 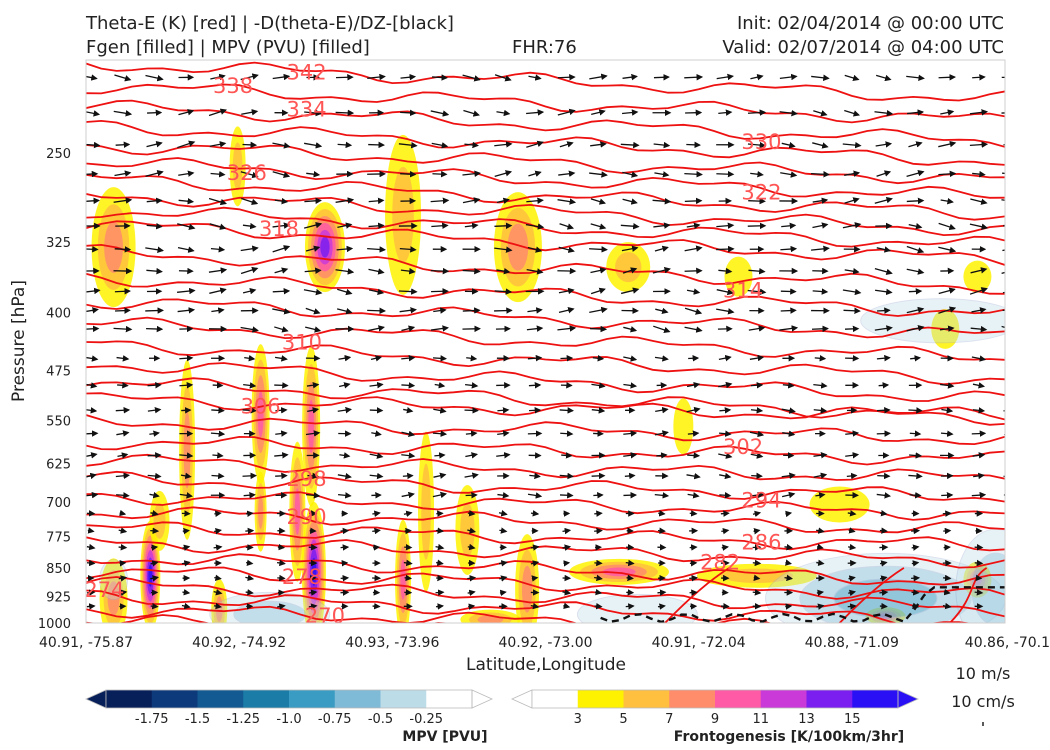 I want to click on theta-e-label: 274, so click(x=104, y=590).